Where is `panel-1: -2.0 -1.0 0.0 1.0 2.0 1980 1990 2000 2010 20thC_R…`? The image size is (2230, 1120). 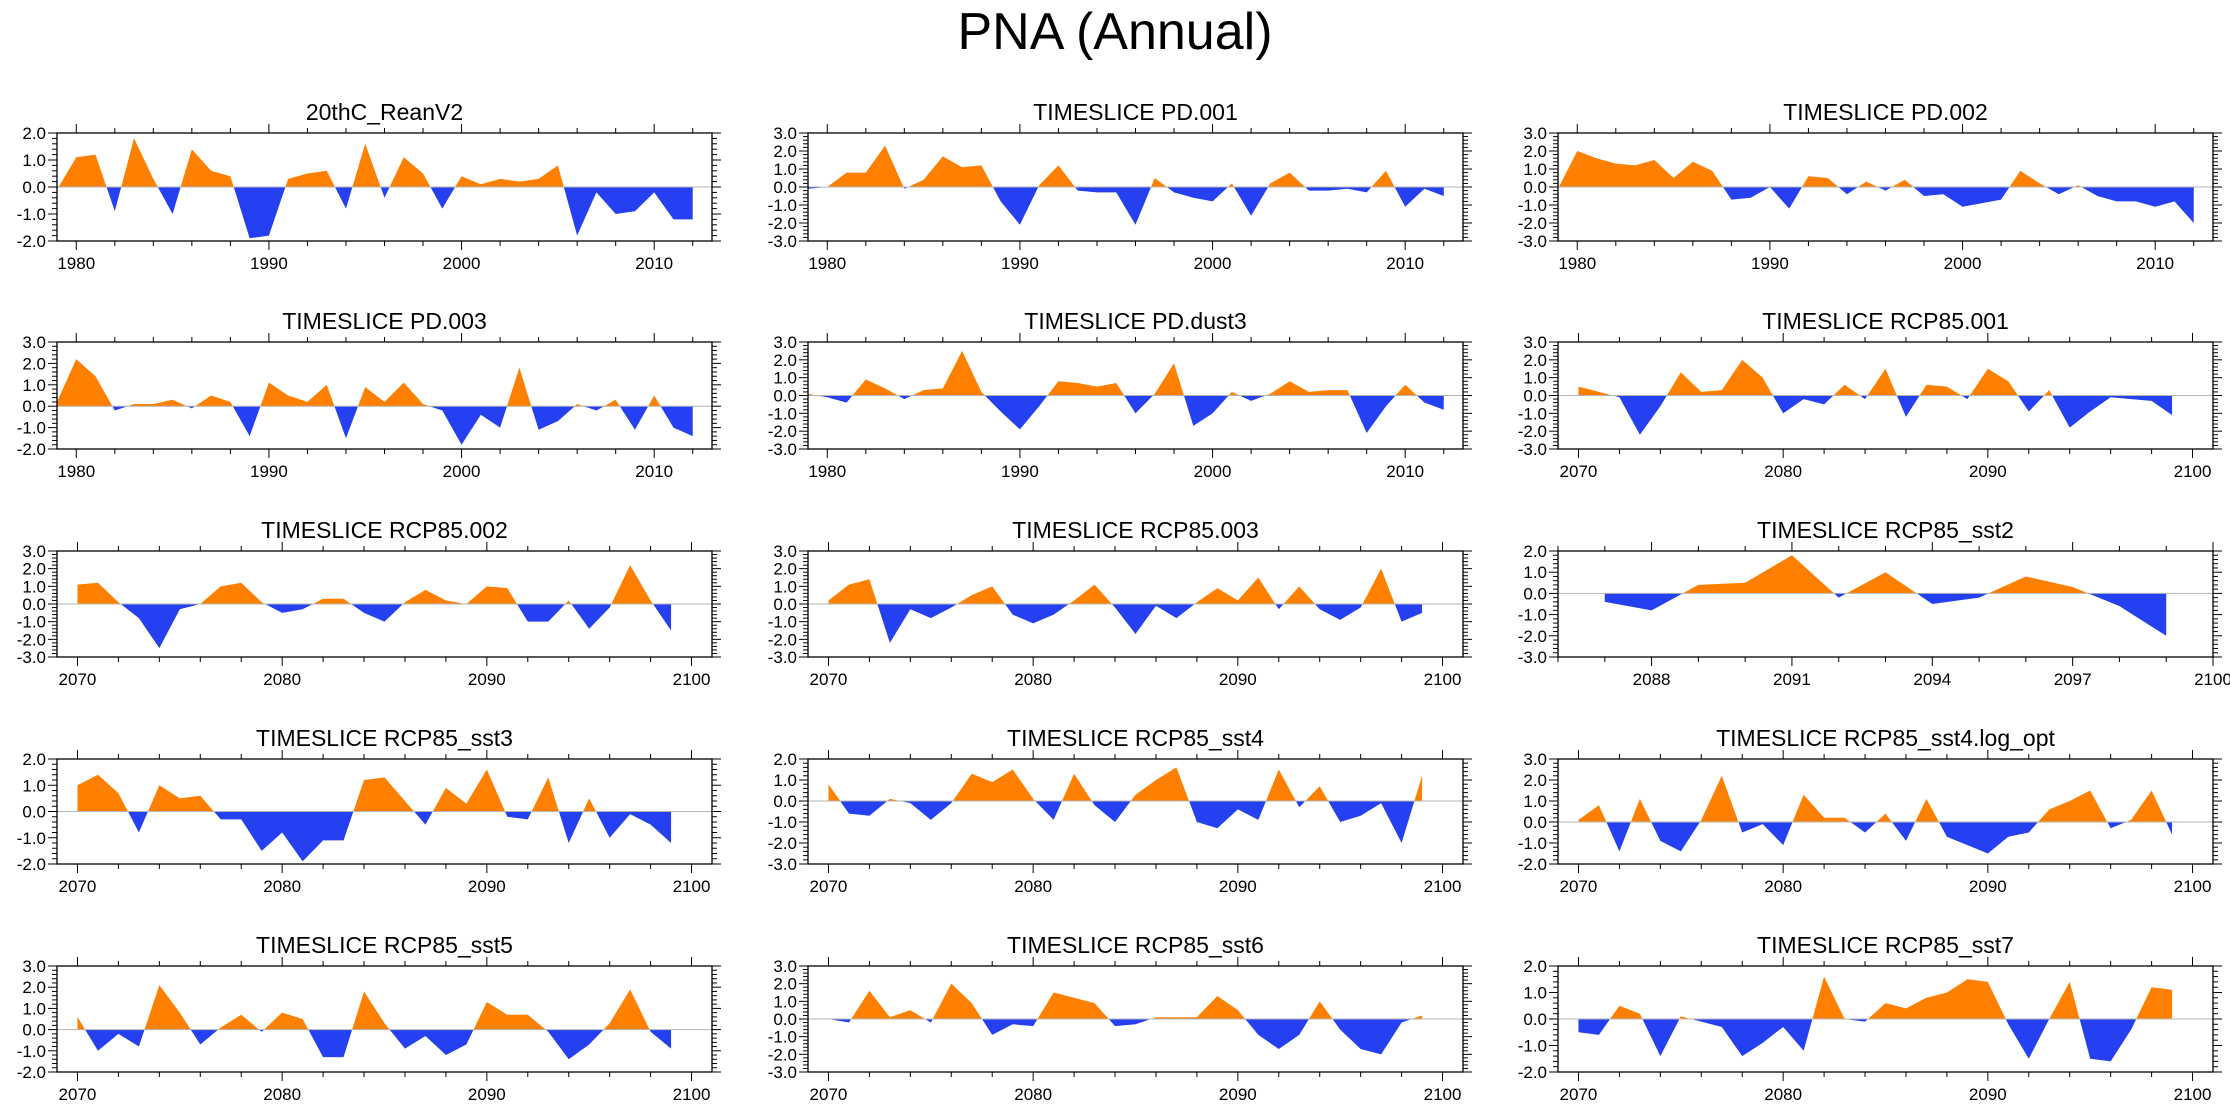 panel-1: -2.0 -1.0 0.0 1.0 2.0 1980 1990 2000 2010 20thC_R… is located at coordinates (369, 186).